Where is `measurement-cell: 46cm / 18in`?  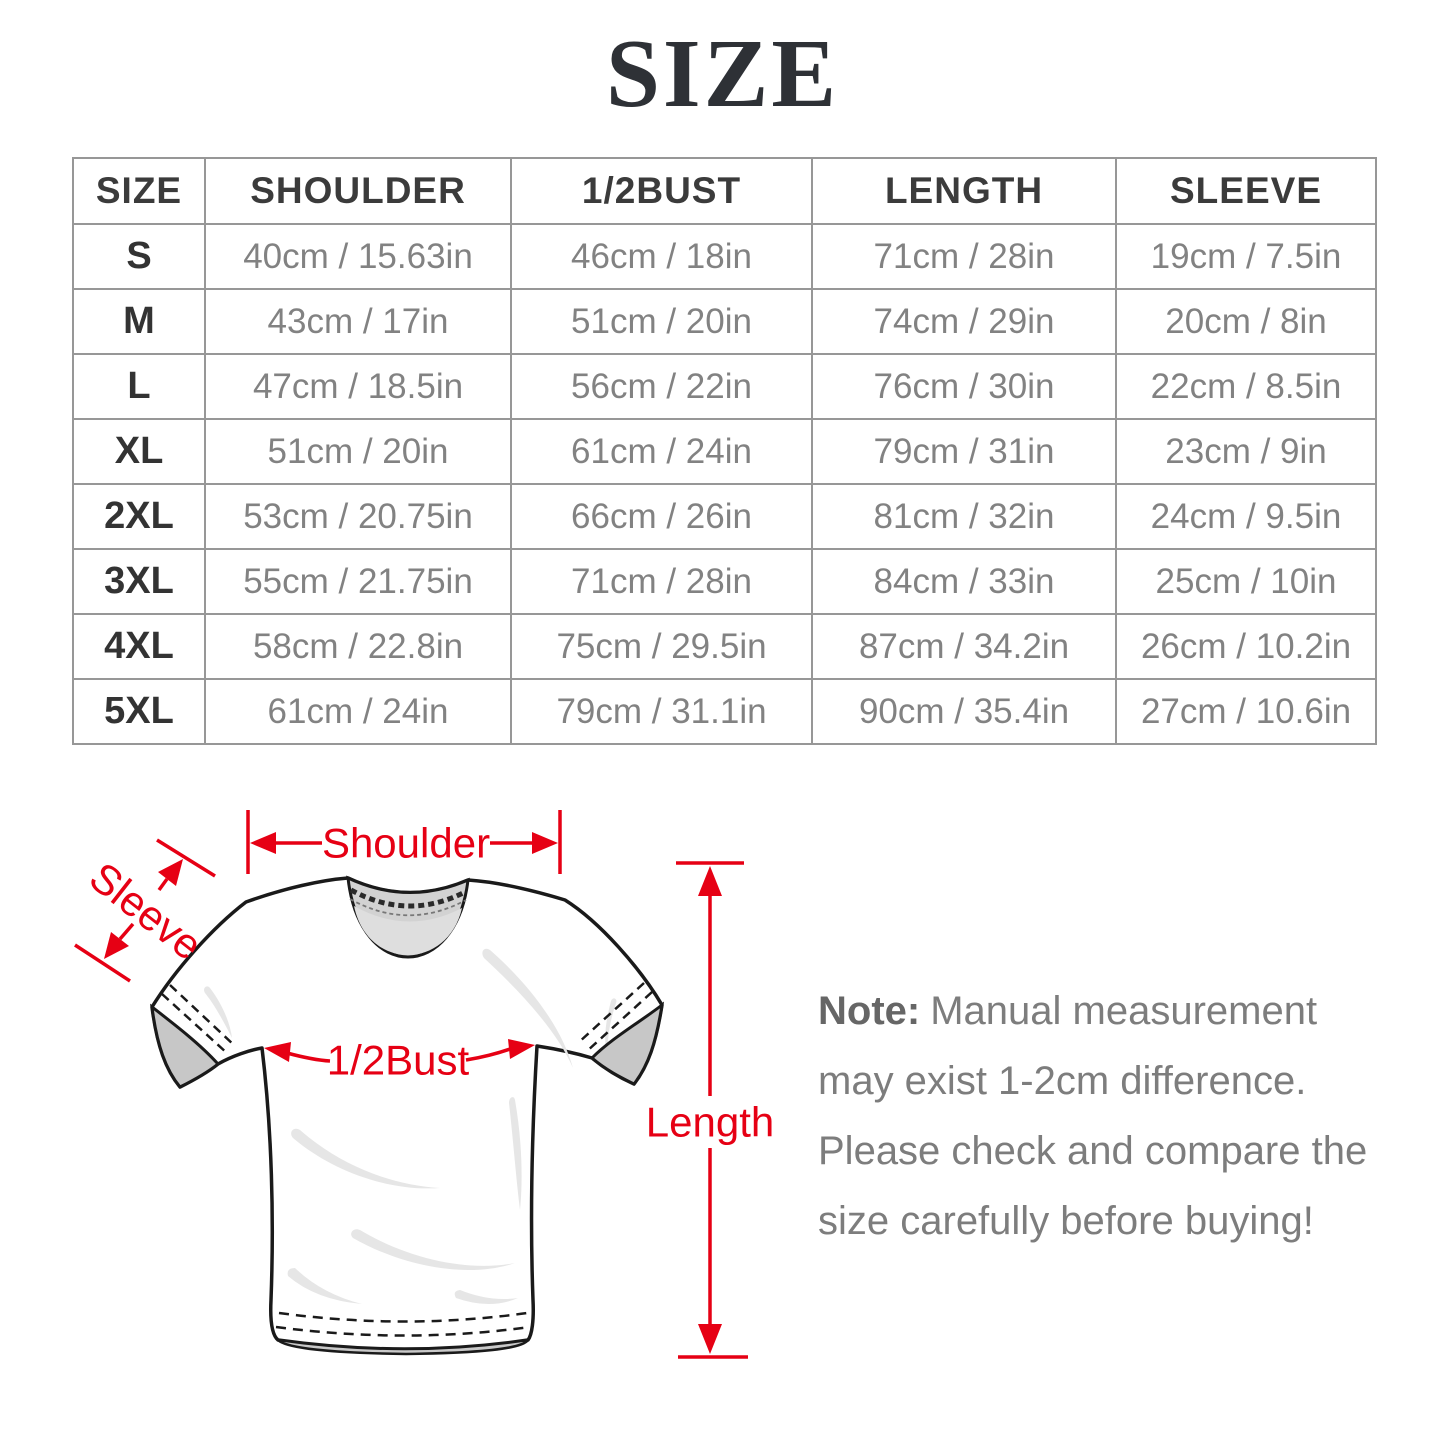
measurement-cell: 46cm / 18in is located at coordinates (661, 256).